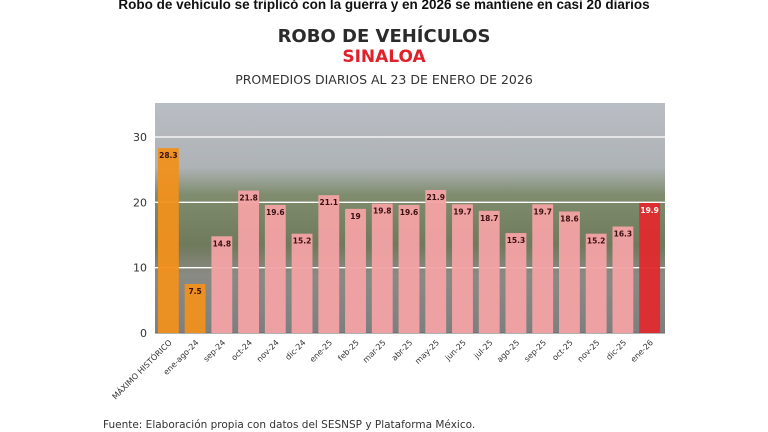  I want to click on y-tick-label: 10, so click(140, 268).